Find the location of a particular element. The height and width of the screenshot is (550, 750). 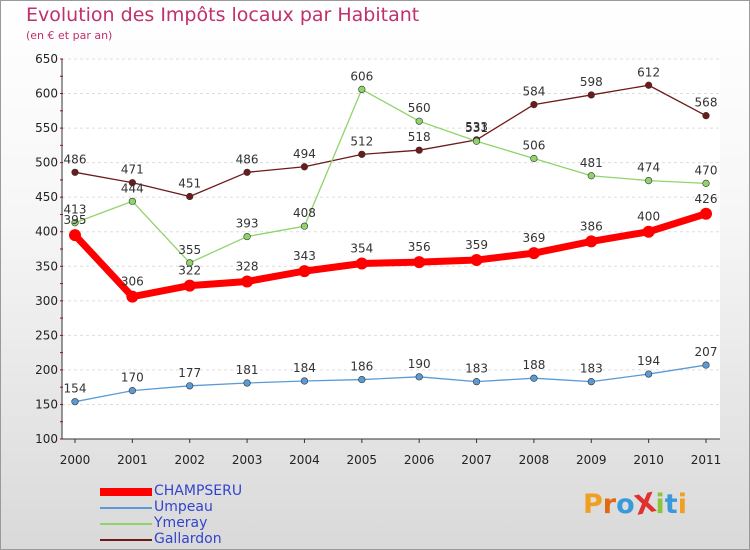

data-label-gallardon: 494 is located at coordinates (304, 154).